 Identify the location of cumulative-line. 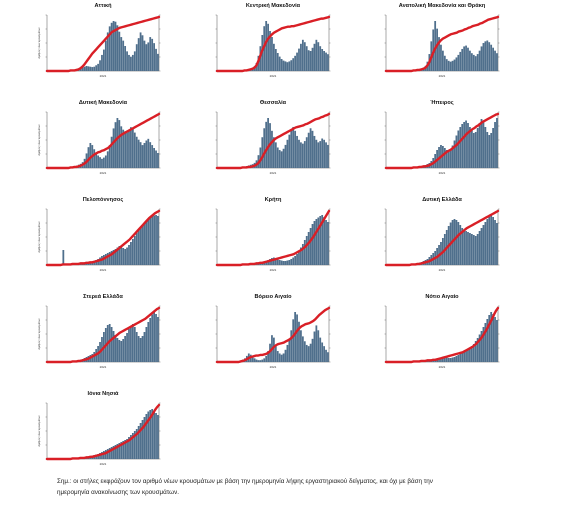
(103, 44).